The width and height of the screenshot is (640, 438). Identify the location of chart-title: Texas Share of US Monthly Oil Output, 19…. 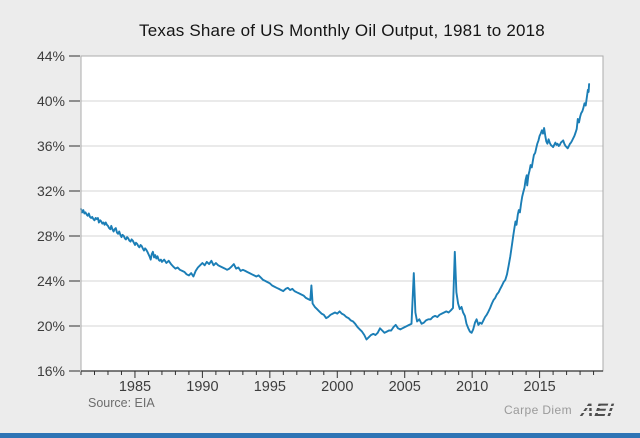
(342, 30).